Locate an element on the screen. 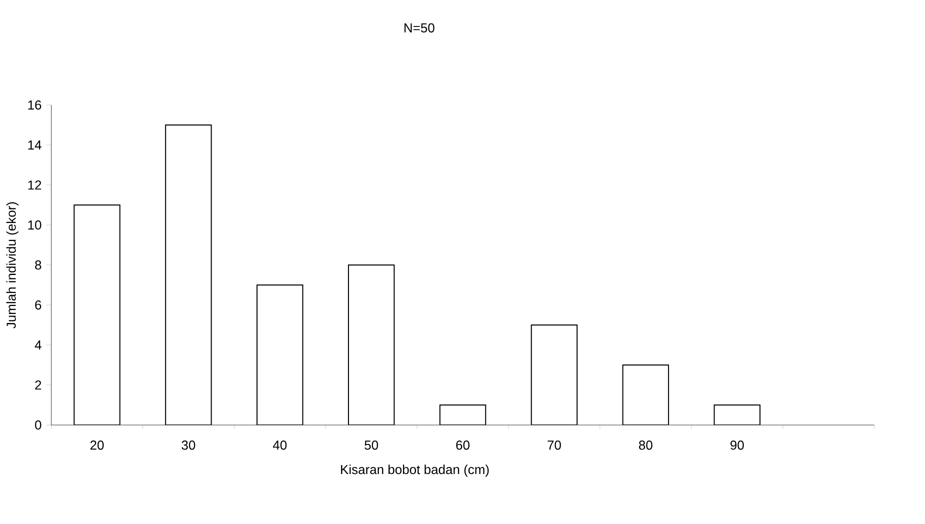 The height and width of the screenshot is (524, 925). x-tick-label: 20 is located at coordinates (97, 445).